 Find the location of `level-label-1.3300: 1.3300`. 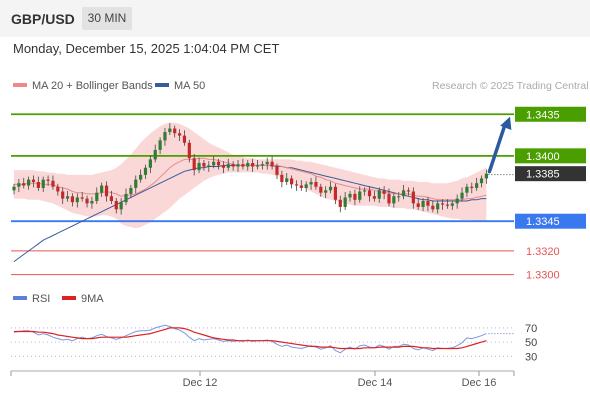

level-label-1.3300: 1.3300 is located at coordinates (543, 276).